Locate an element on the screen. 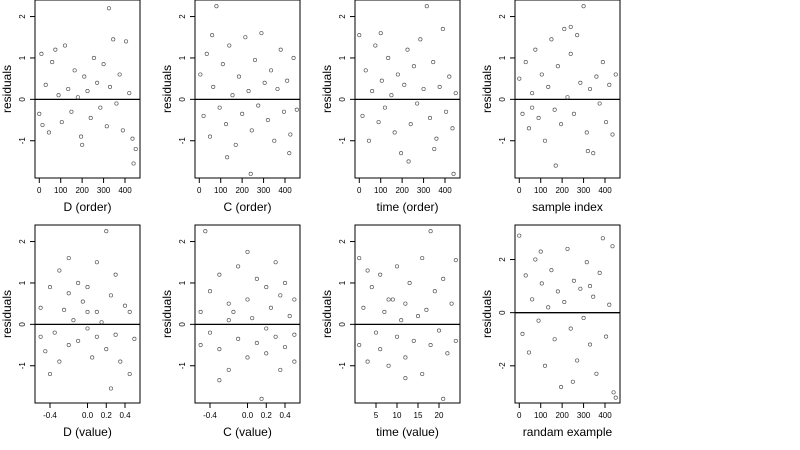 This screenshot has width=800, height=450. x-axis-label: D (order) is located at coordinates (87, 207).